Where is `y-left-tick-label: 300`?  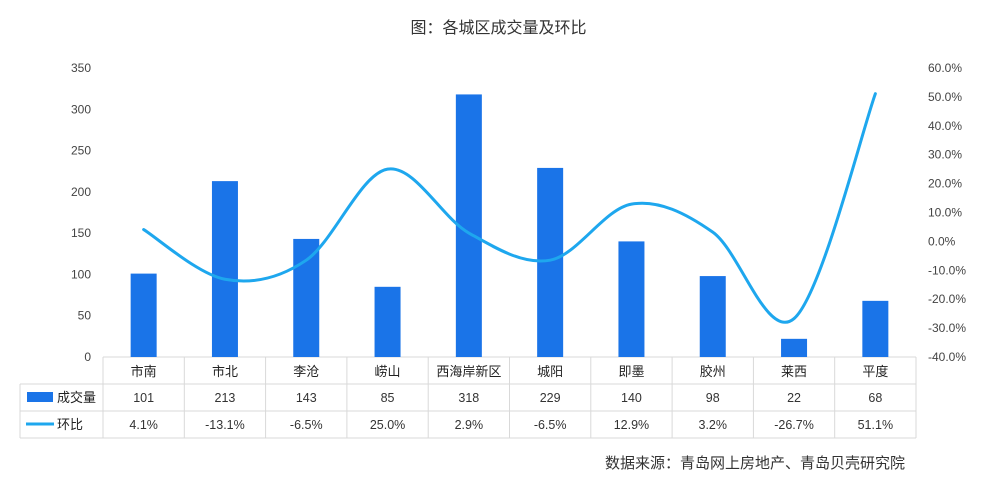 y-left-tick-label: 300 is located at coordinates (81, 109).